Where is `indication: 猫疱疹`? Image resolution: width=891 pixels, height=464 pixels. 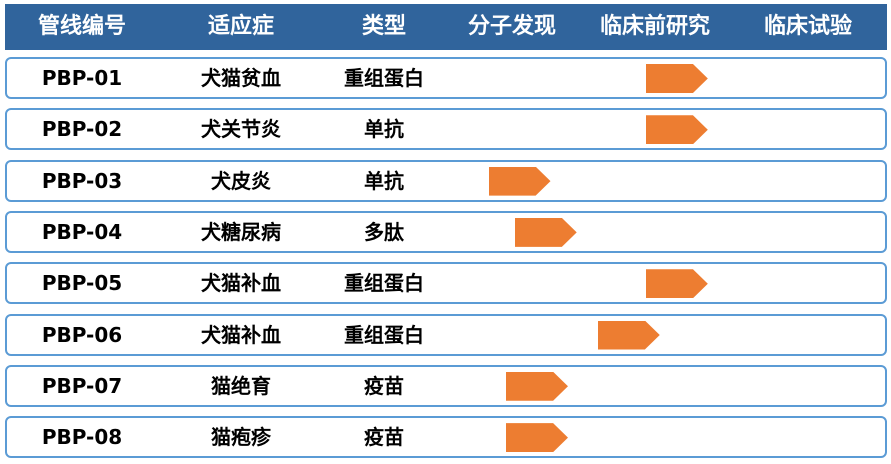 indication: 猫疱疹 is located at coordinates (241, 437).